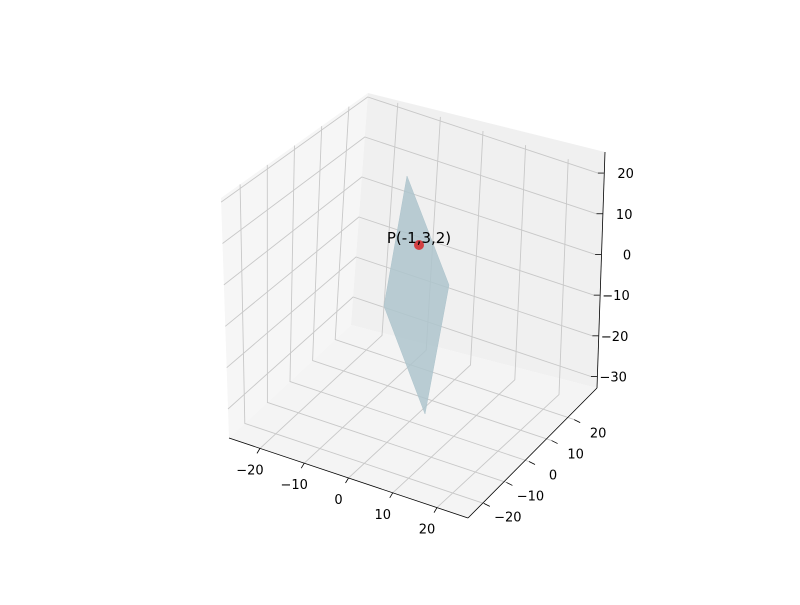 This screenshot has width=800, height=605. What do you see at coordinates (419, 245) in the screenshot?
I see `point-marker` at bounding box center [419, 245].